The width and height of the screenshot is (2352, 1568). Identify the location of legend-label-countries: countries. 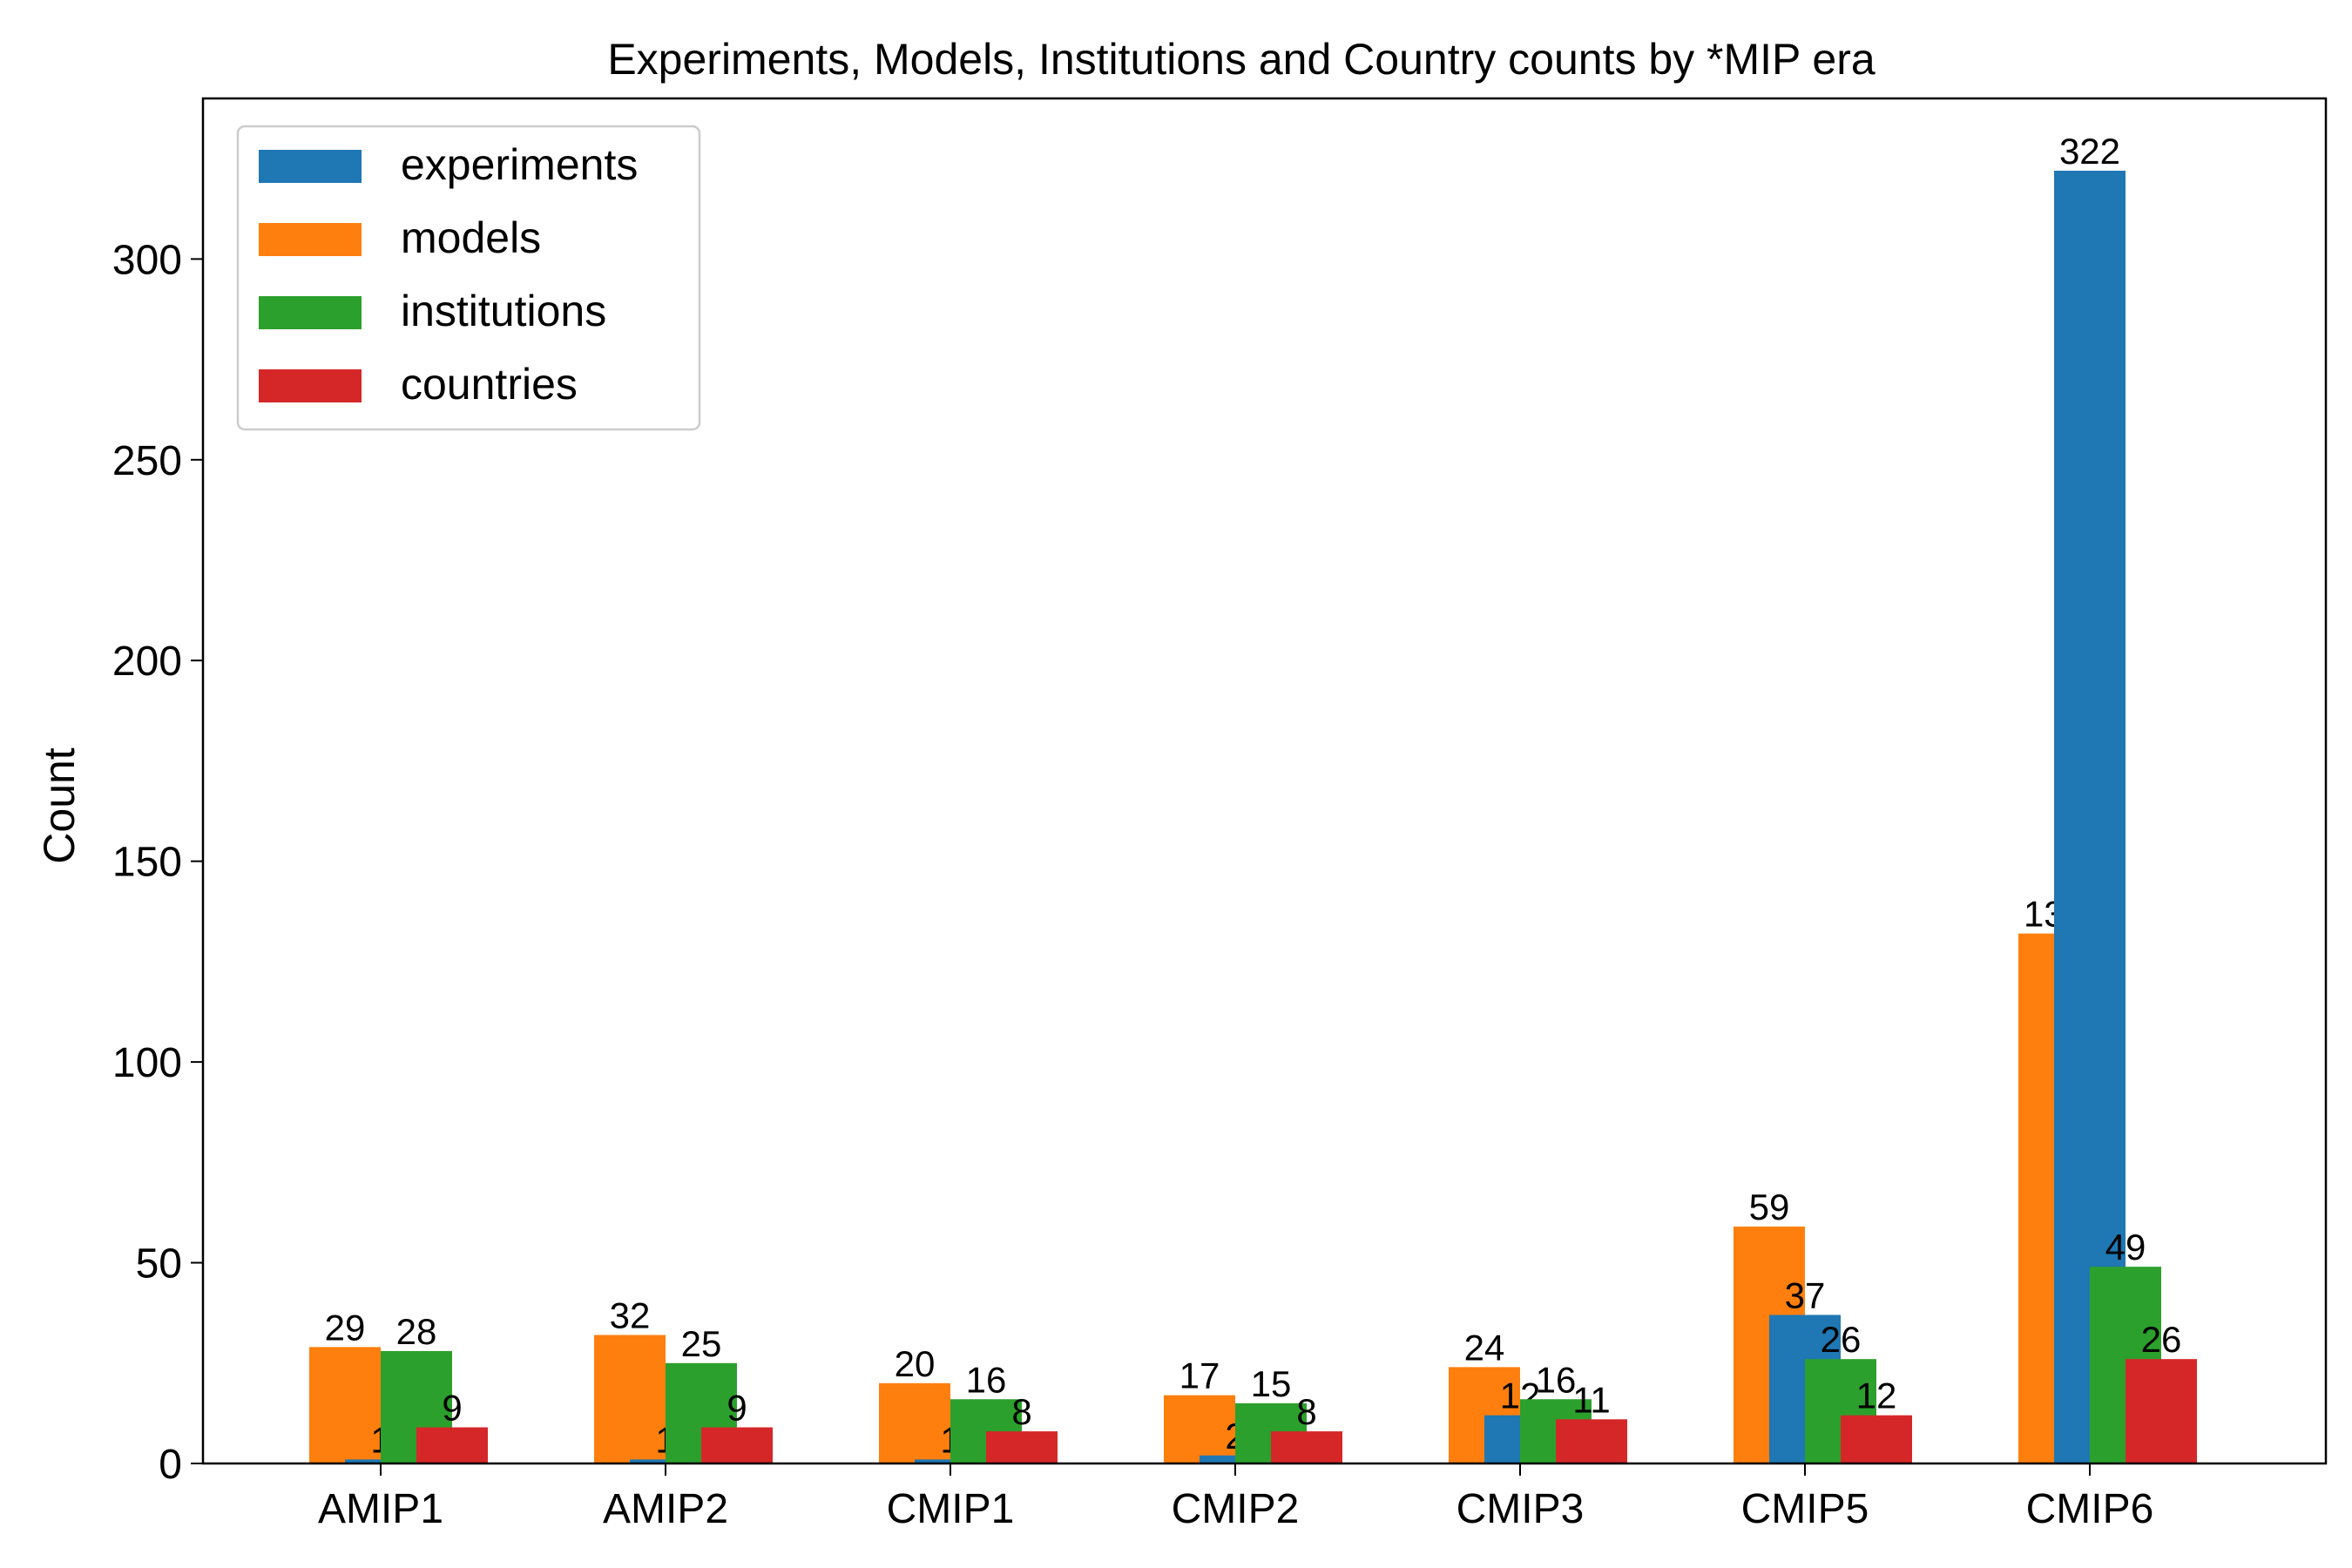
(490, 384).